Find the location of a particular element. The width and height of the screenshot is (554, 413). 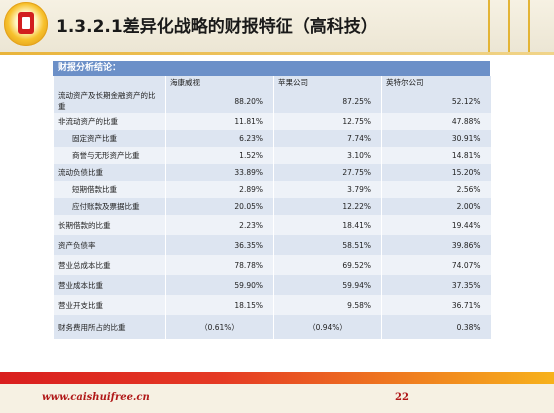

header-rule is located at coordinates (277, 53).